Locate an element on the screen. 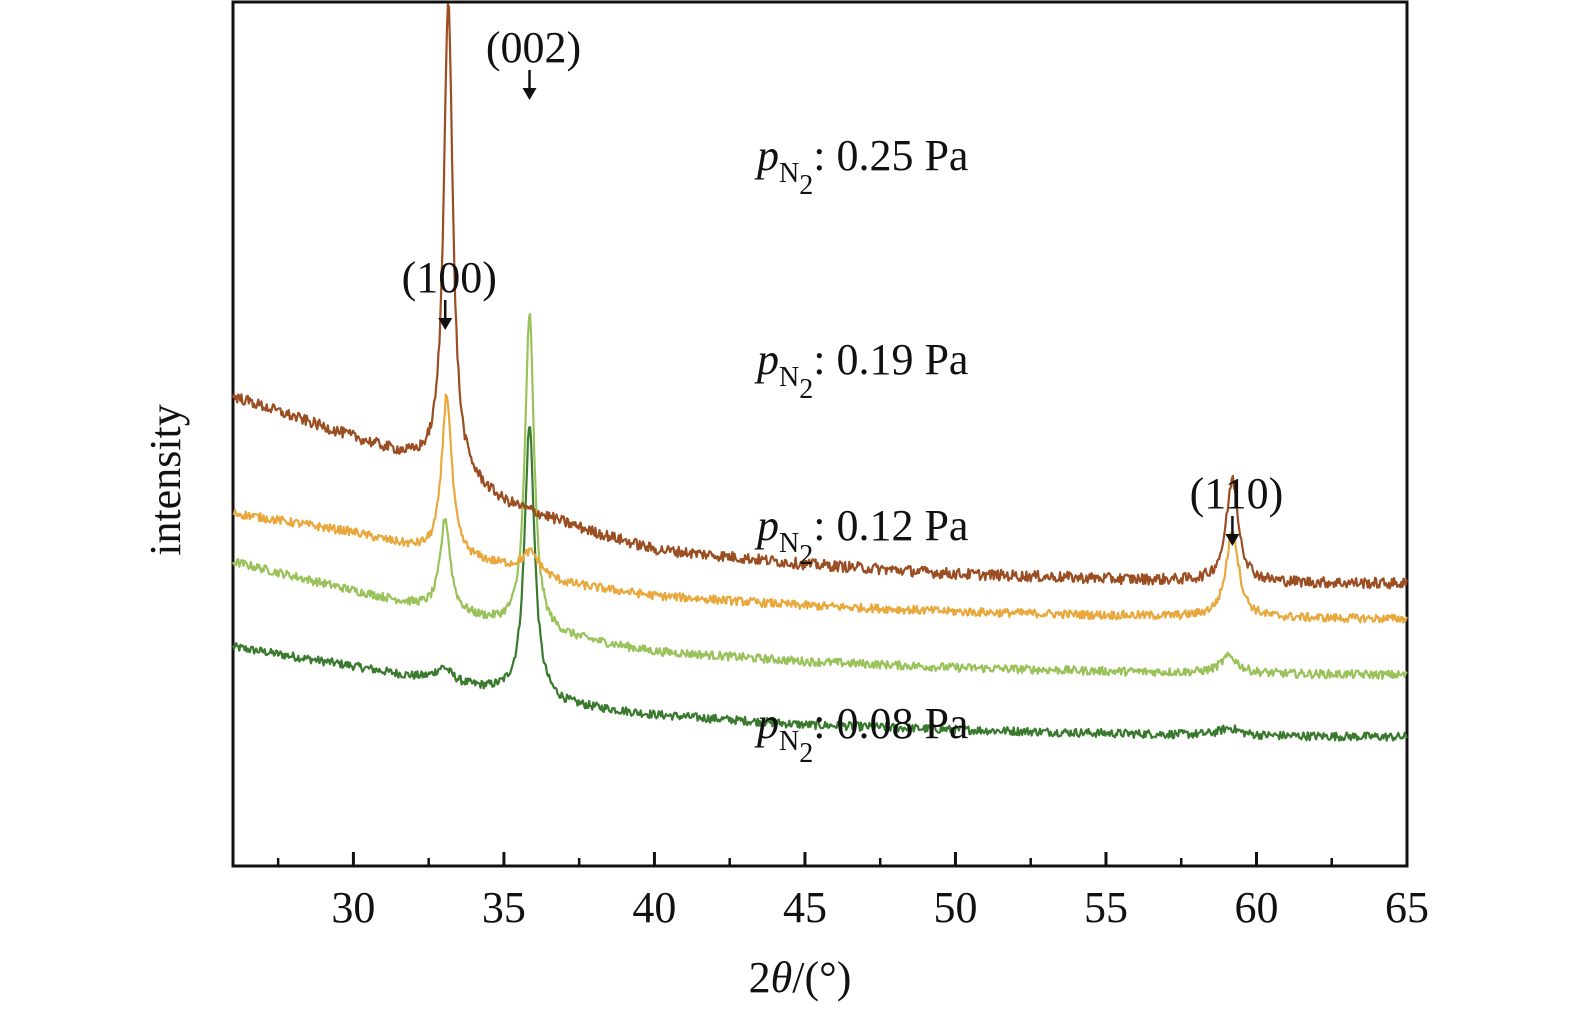 This screenshot has width=1575, height=1016. series-label: pN2: 0.12 Pa is located at coordinates (861, 536).